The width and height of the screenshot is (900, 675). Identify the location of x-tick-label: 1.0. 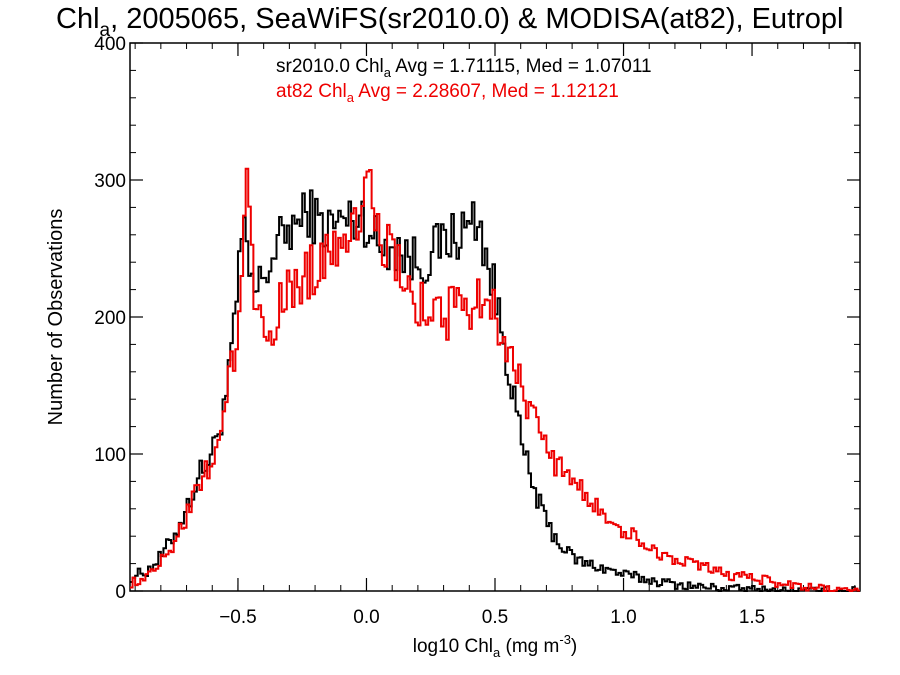
(623, 617).